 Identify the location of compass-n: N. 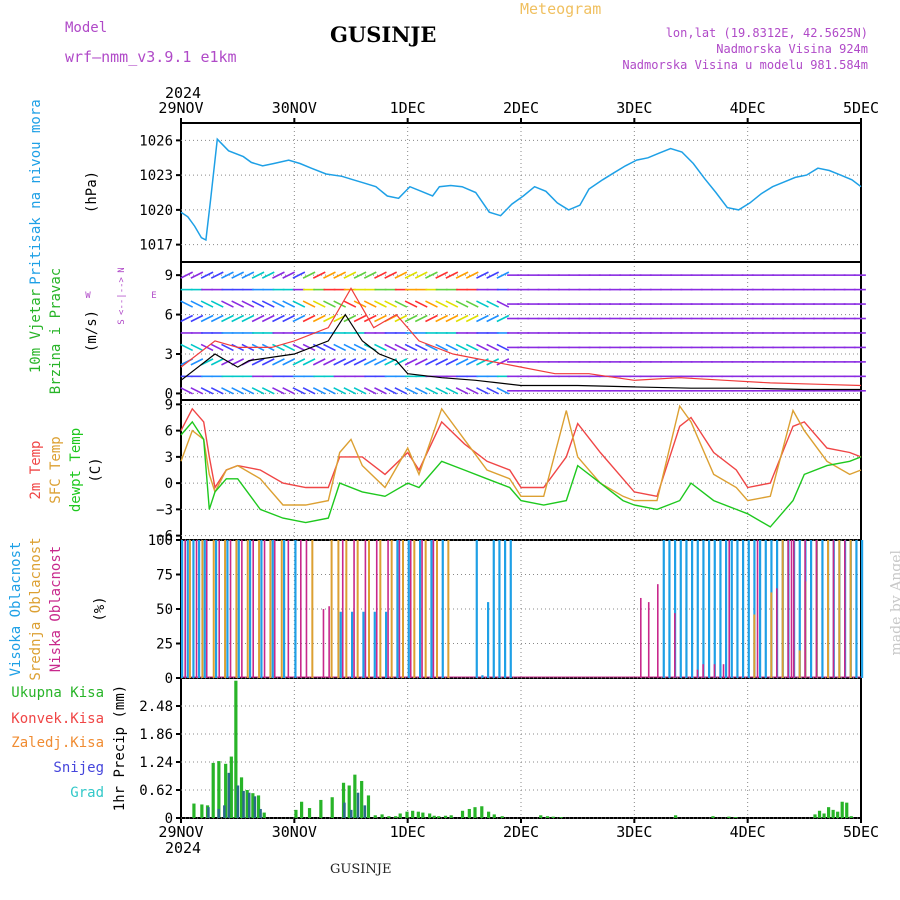
(122, 269).